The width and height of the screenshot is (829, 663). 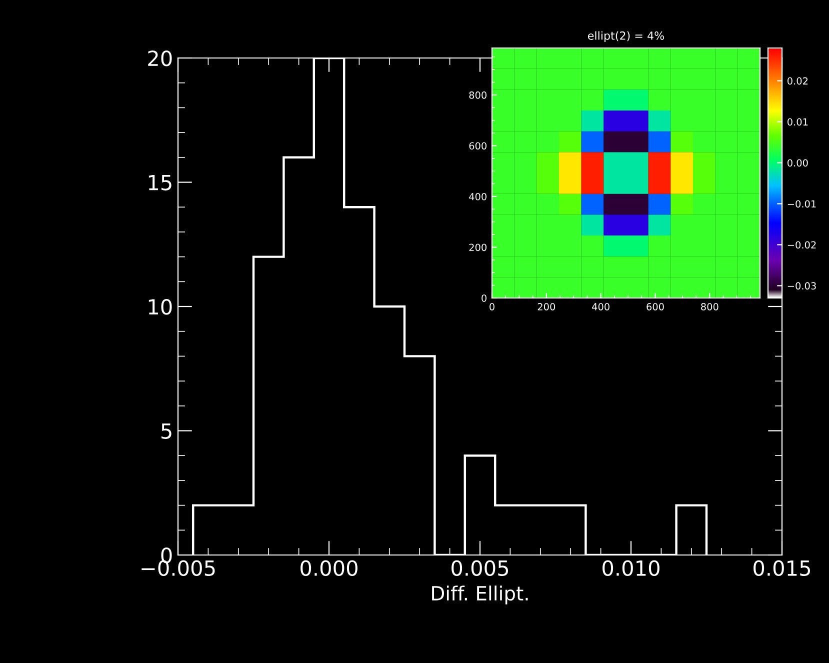 I want to click on color-bar-label: −0.01, so click(x=802, y=204).